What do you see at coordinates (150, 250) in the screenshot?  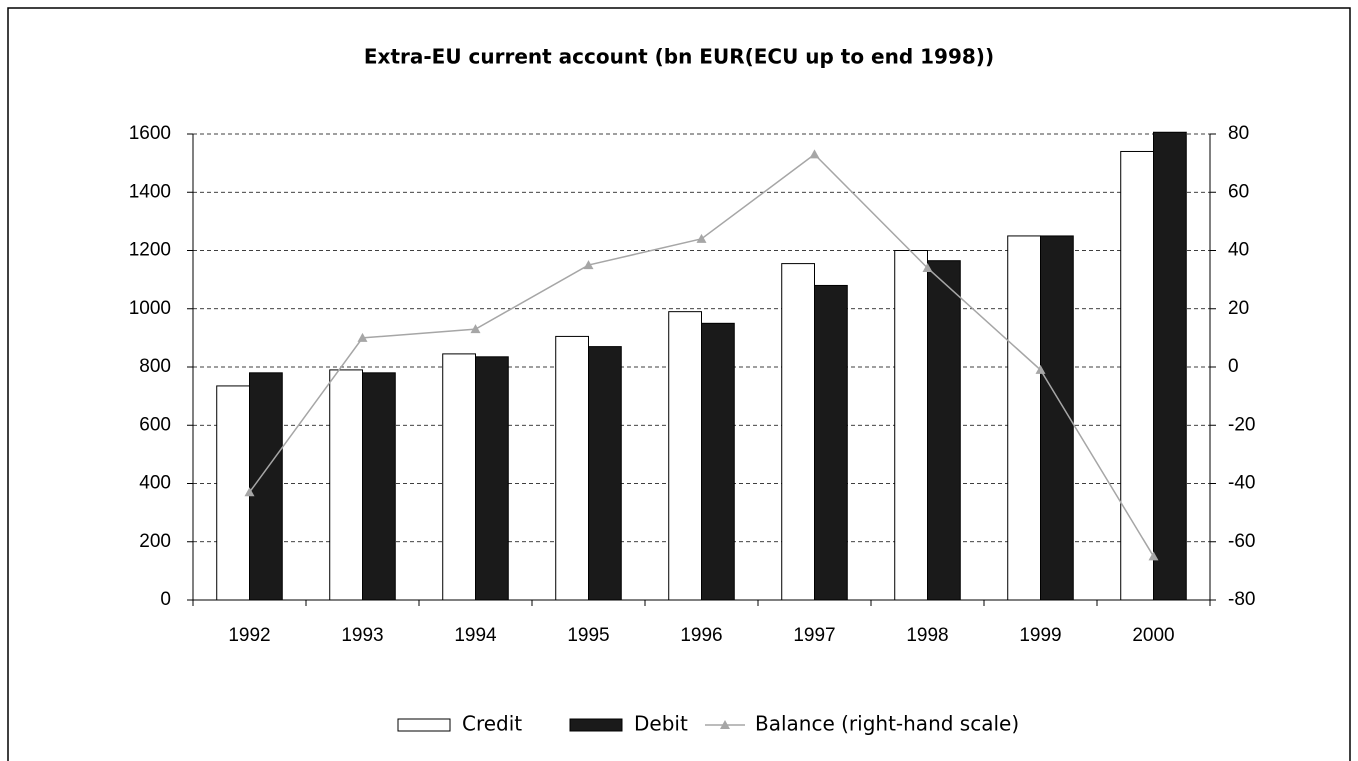 I see `y-tick-label: 1200` at bounding box center [150, 250].